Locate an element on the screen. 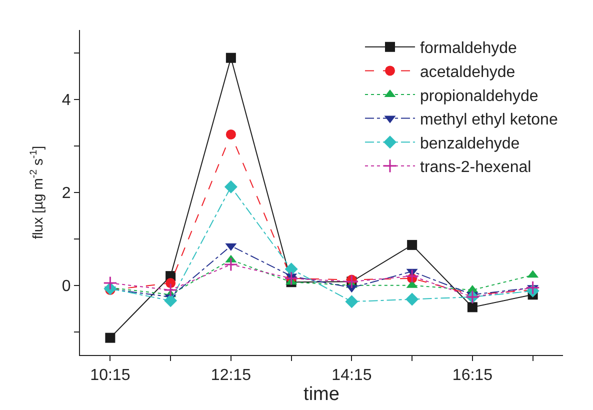  x-tick-label: 12:15 is located at coordinates (231, 375).